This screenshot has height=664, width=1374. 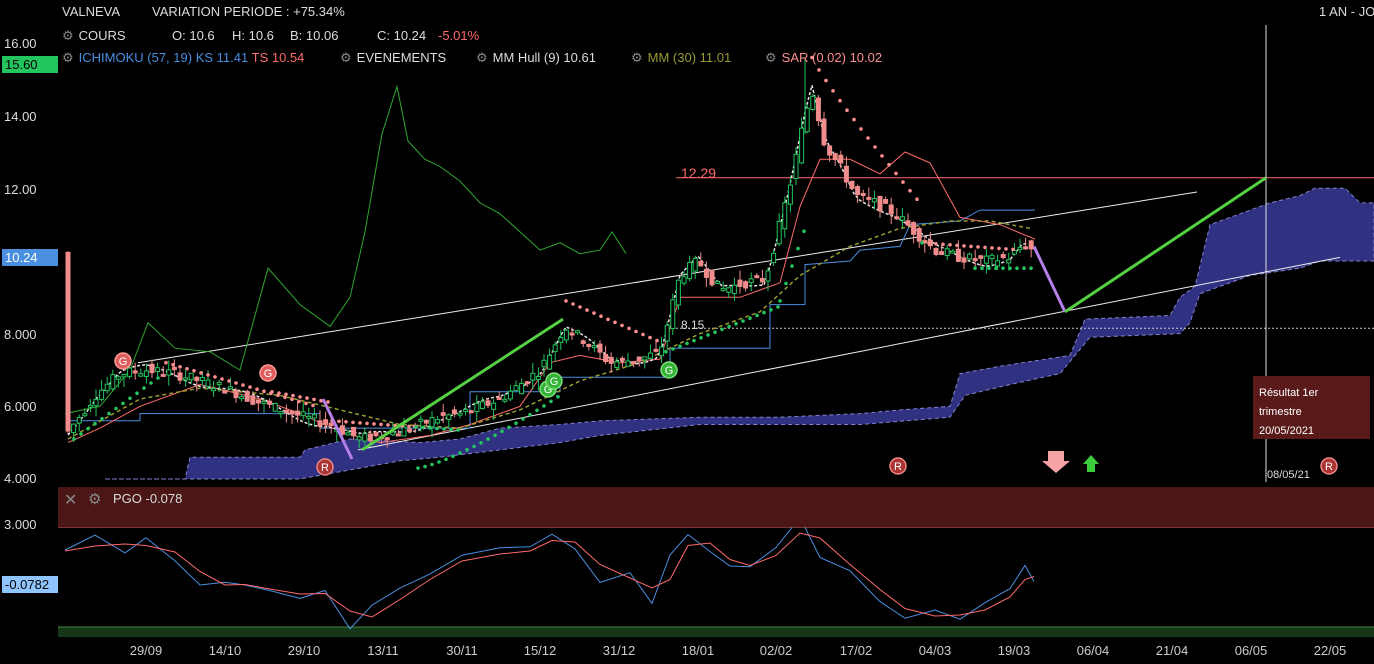 What do you see at coordinates (619, 650) in the screenshot?
I see `x-tick-label: 31/12` at bounding box center [619, 650].